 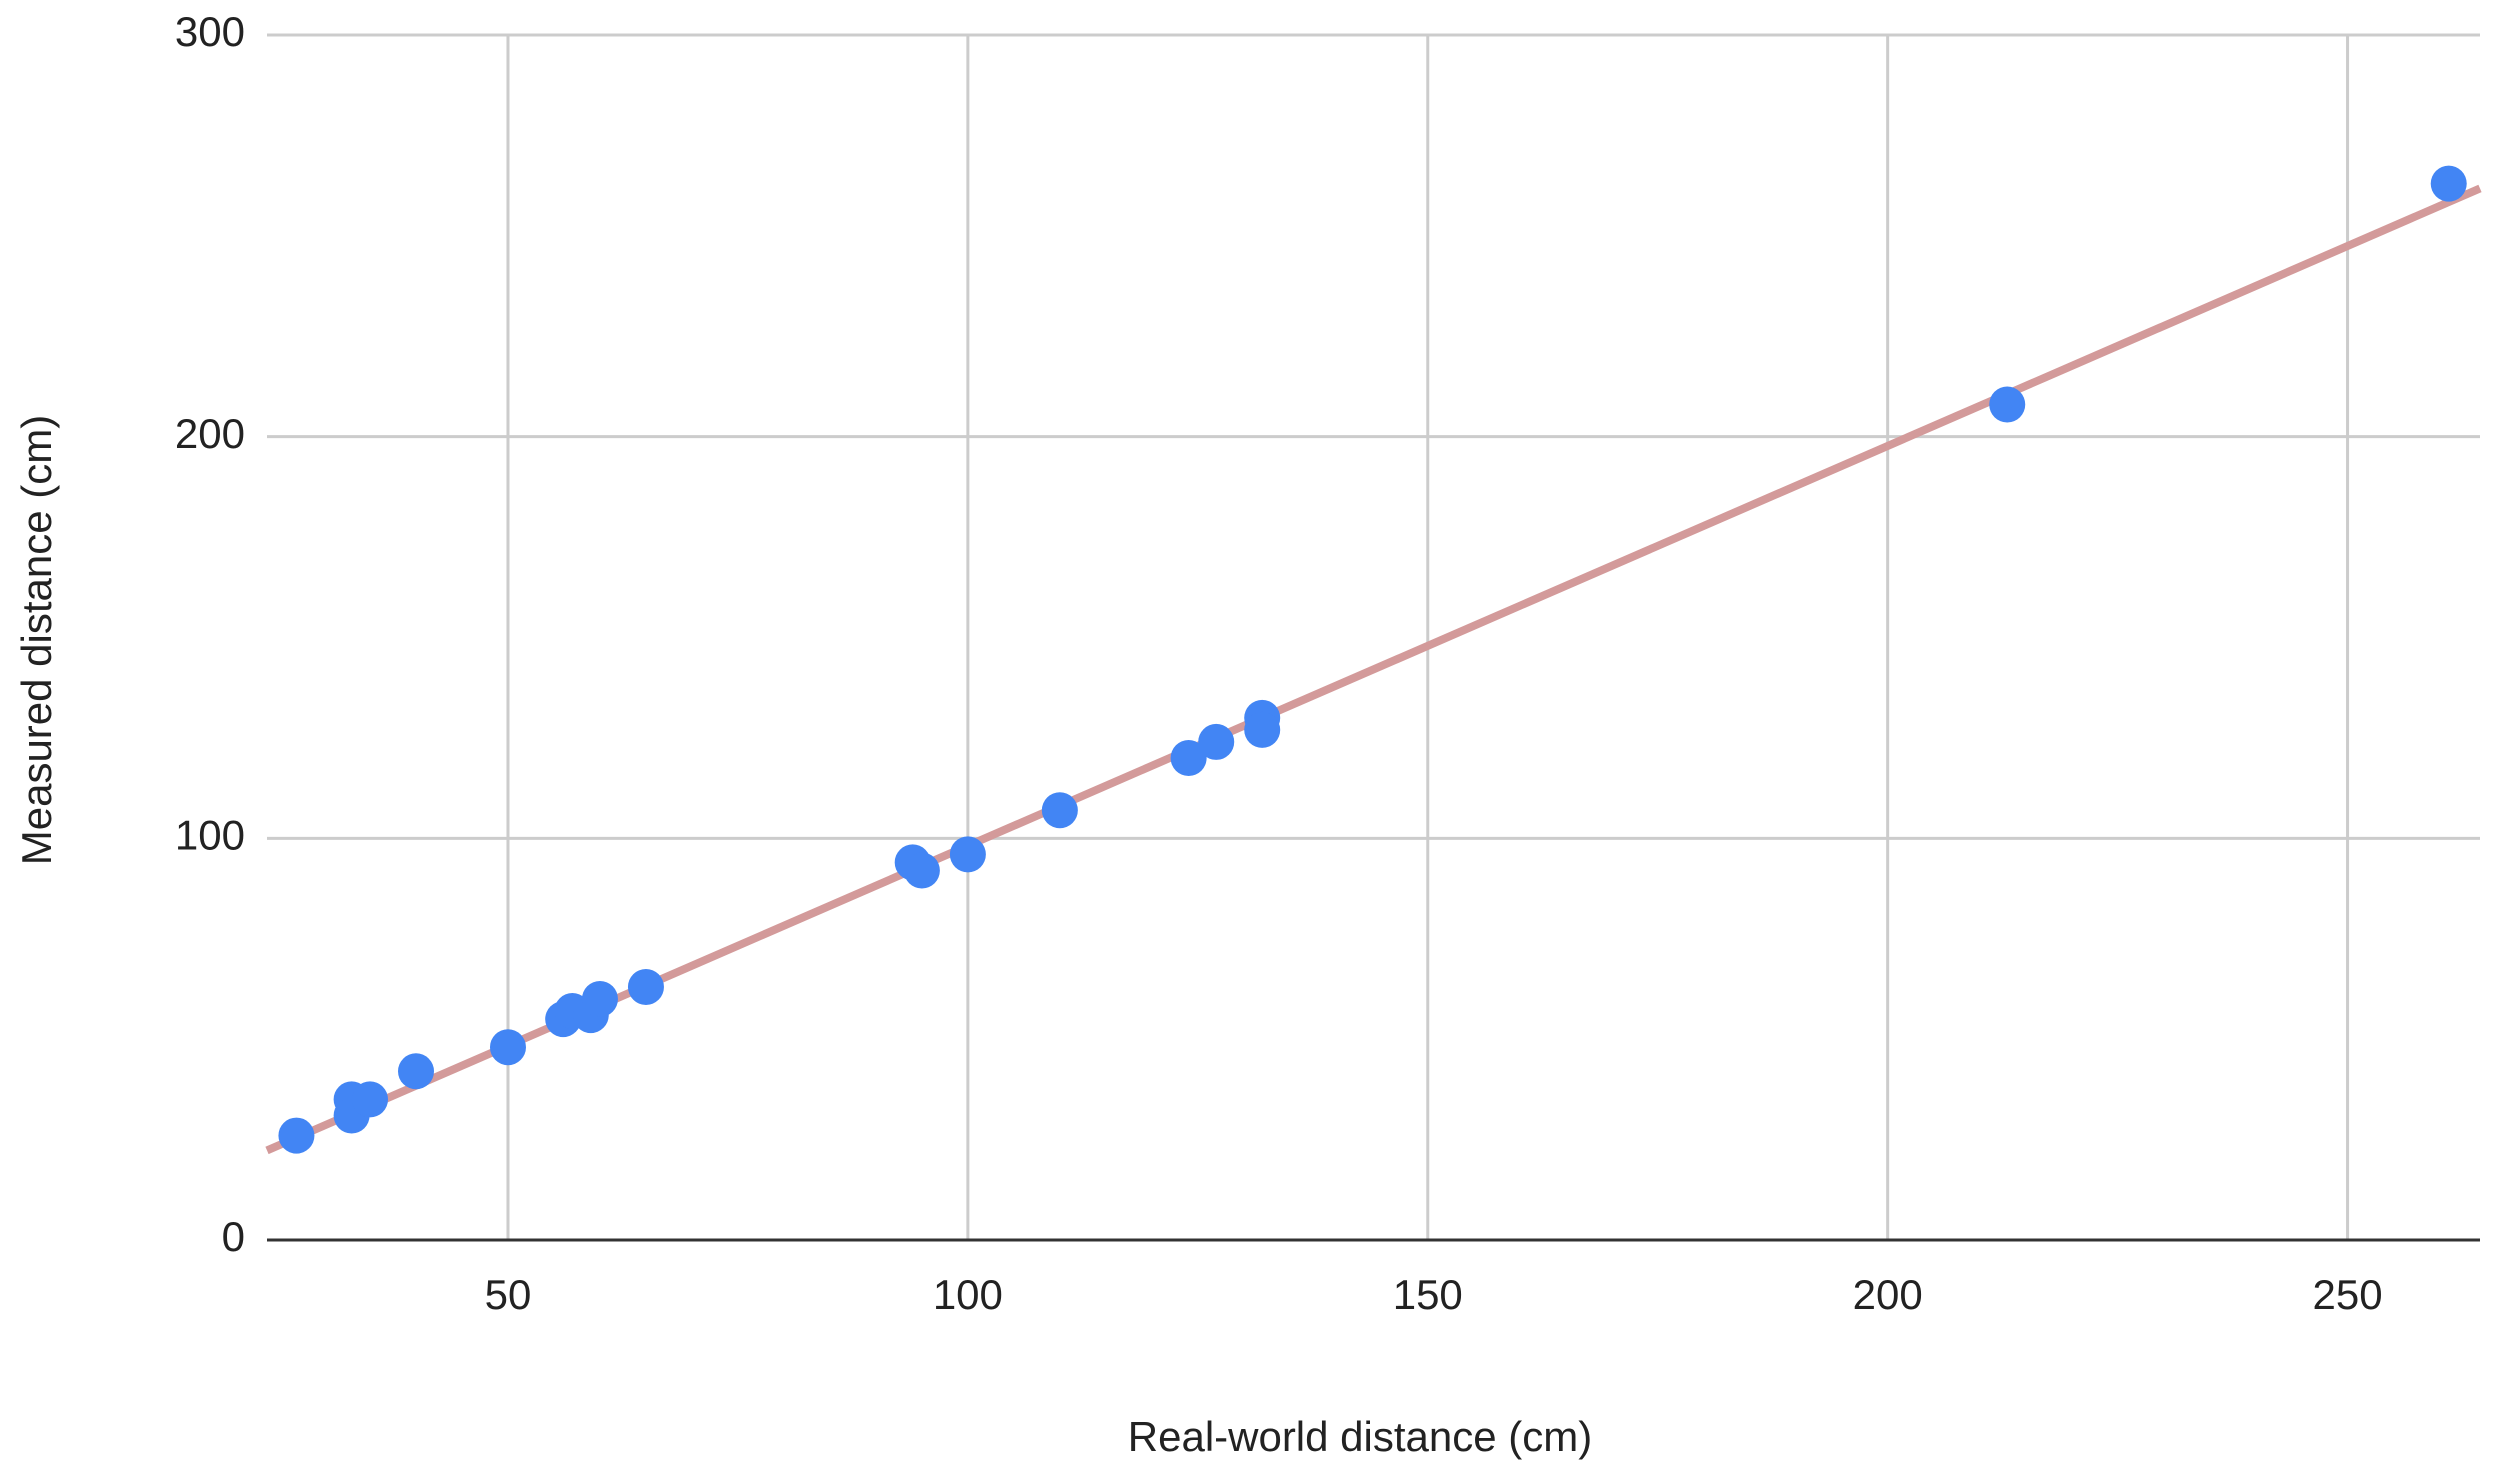 What do you see at coordinates (1428, 1294) in the screenshot?
I see `x-tick-label: 150` at bounding box center [1428, 1294].